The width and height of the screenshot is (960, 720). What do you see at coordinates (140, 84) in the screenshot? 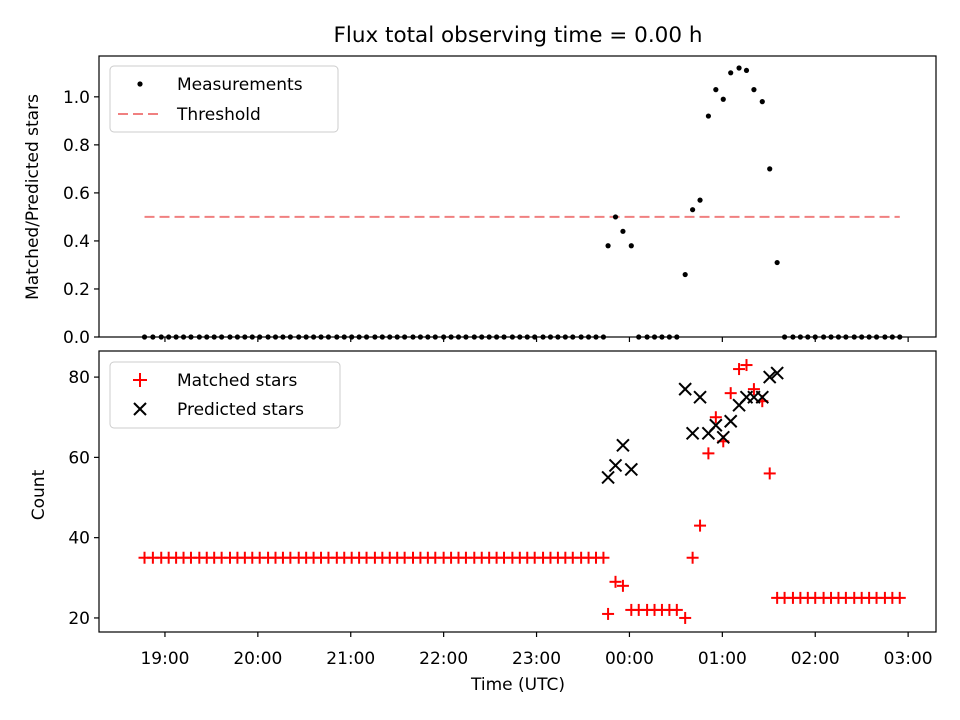
I see `legend-measurements-marker` at bounding box center [140, 84].